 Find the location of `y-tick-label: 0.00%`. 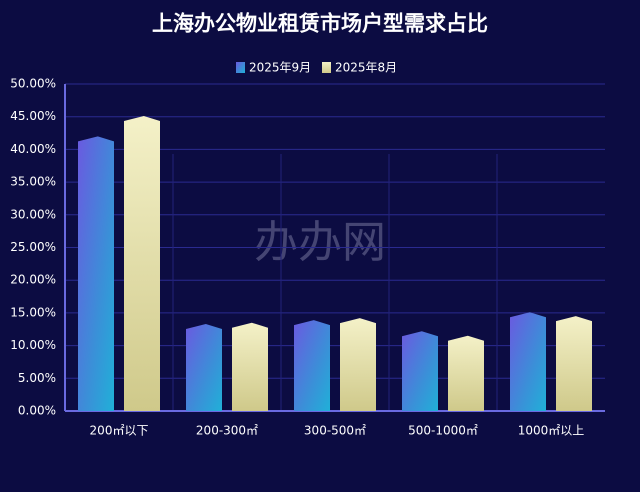

y-tick-label: 0.00% is located at coordinates (37, 411).